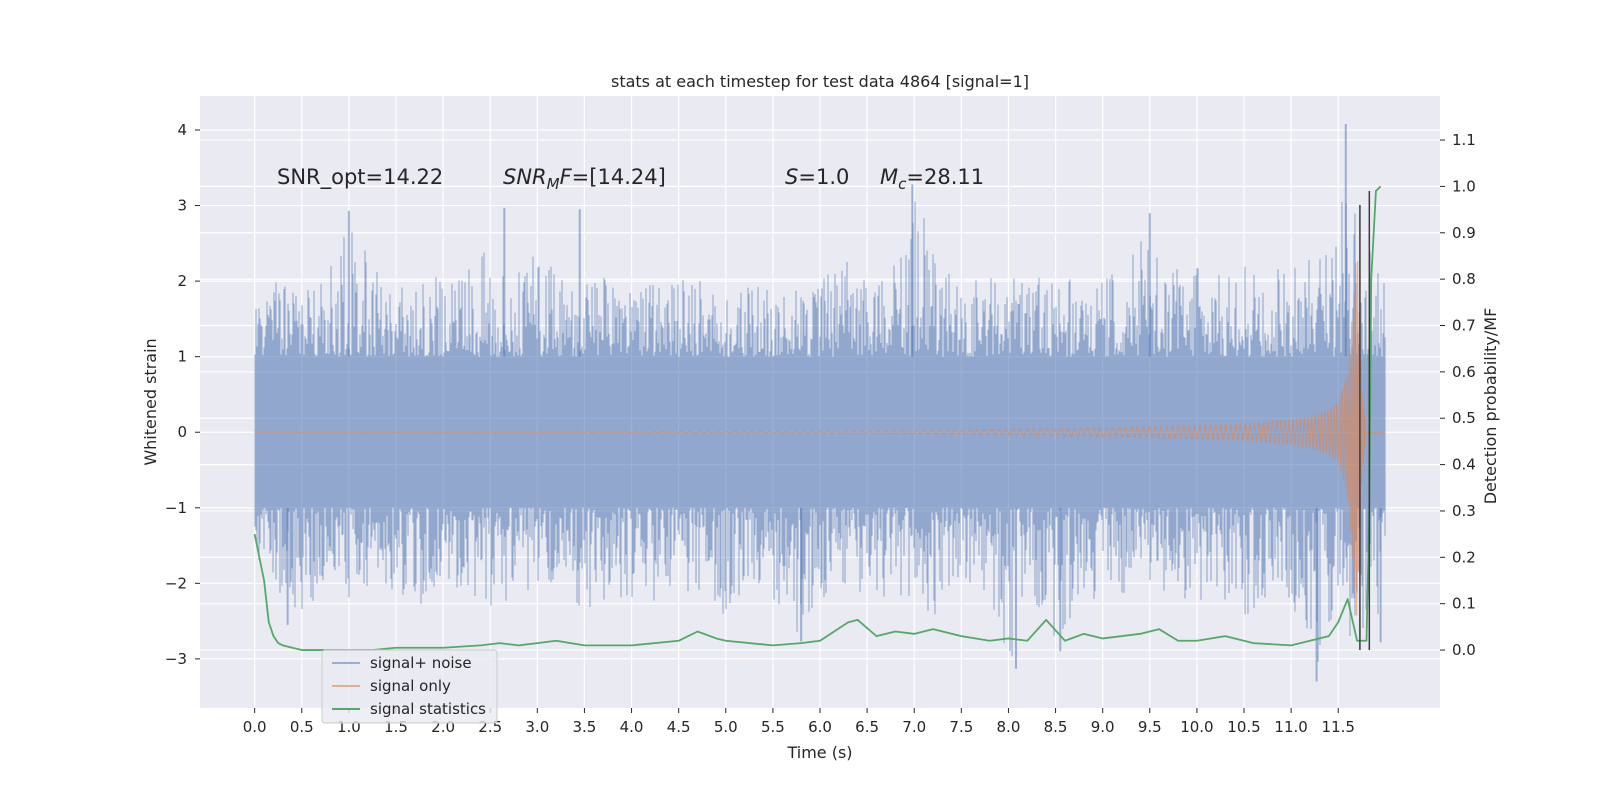 Image resolution: width=1600 pixels, height=800 pixels. What do you see at coordinates (176, 659) in the screenshot?
I see `y-tick-label: −3` at bounding box center [176, 659].